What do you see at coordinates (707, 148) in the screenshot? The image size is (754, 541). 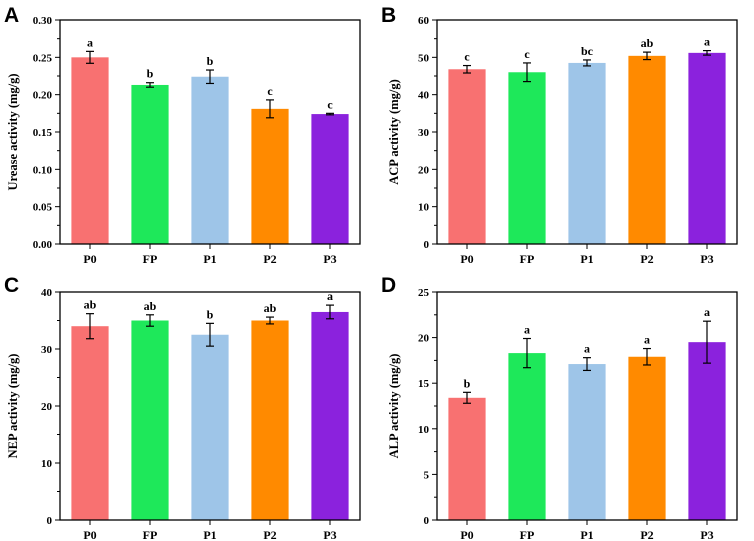 I see `panel-b-bar-p3` at bounding box center [707, 148].